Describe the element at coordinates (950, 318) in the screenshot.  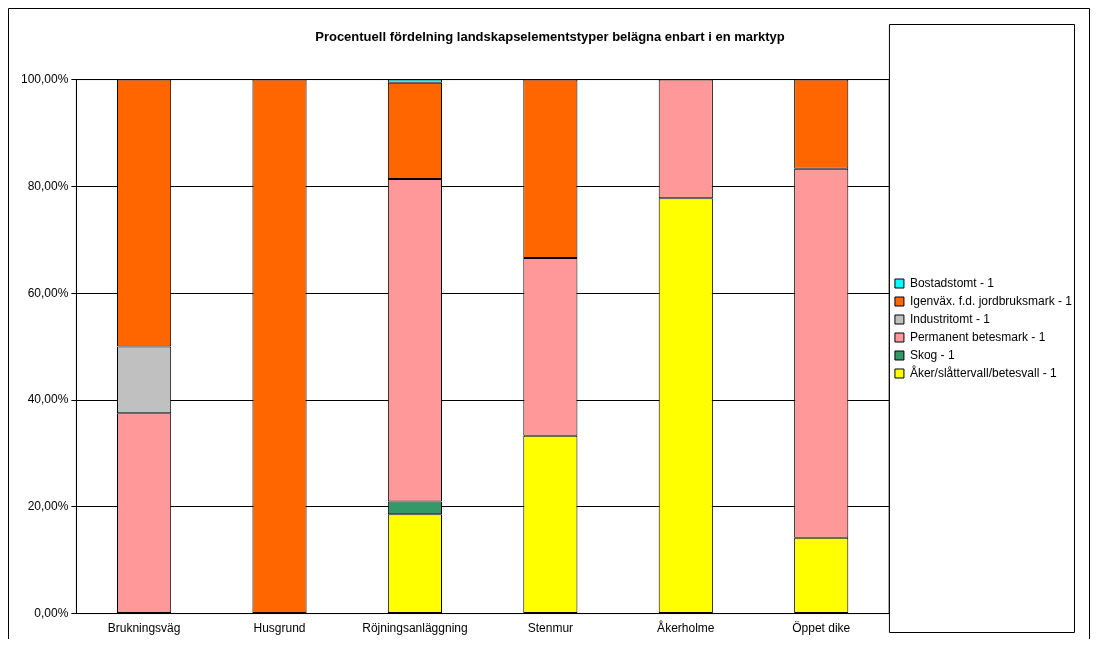
I see `legend-label: Industritomt - 1` at that location.